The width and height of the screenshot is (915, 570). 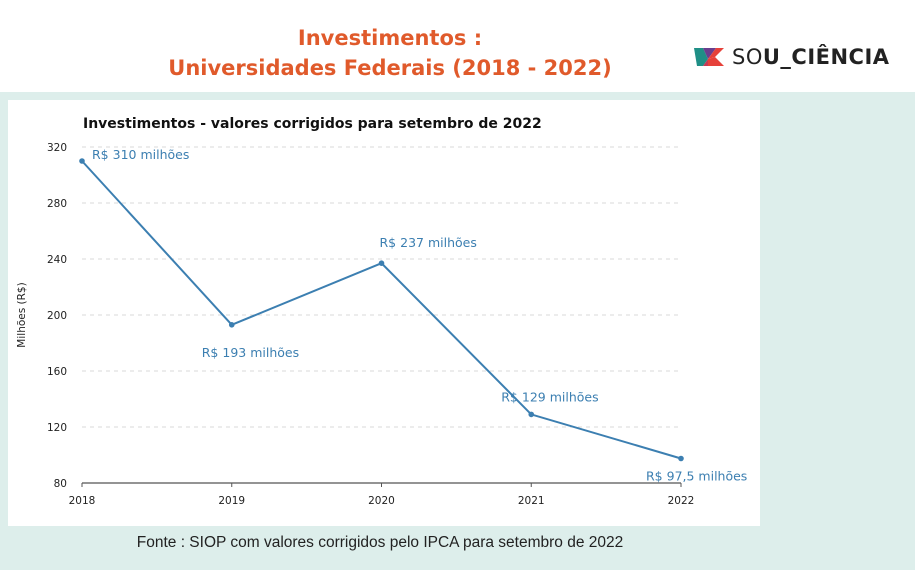 I want to click on data-label: R$ 193 milhões, so click(x=250, y=352).